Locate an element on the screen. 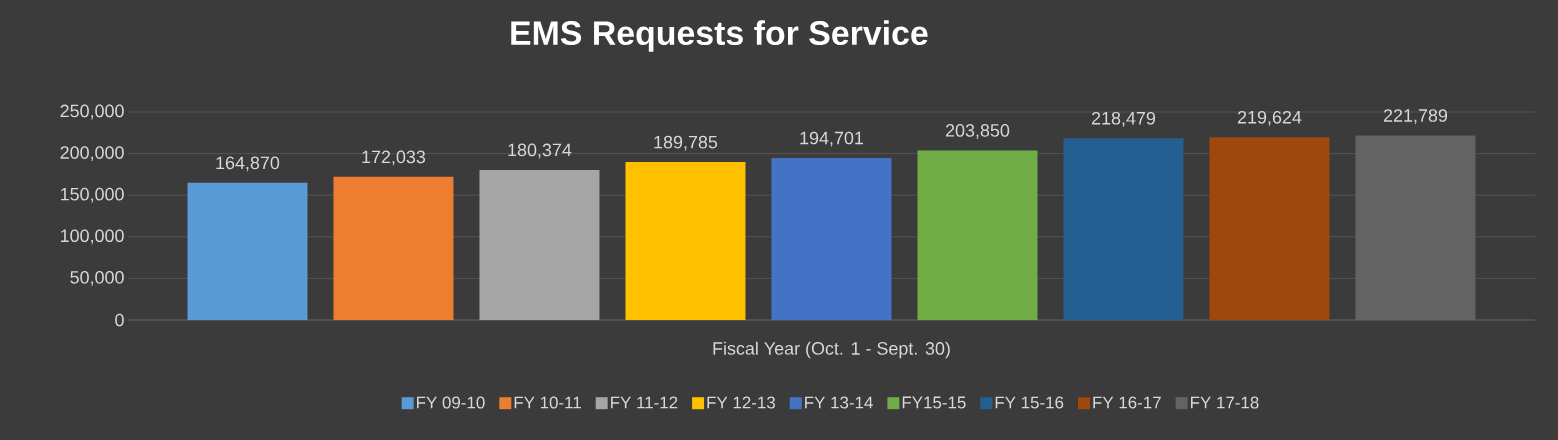 Image resolution: width=1558 pixels, height=440 pixels. legend-label: FY15-15 is located at coordinates (934, 402).